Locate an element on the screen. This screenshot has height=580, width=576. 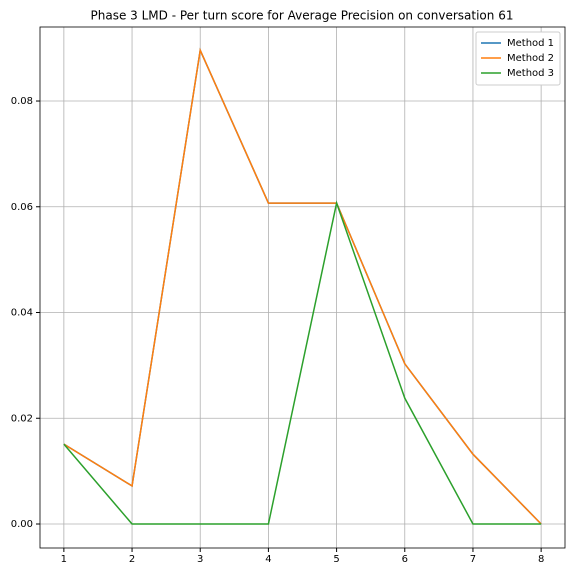
x-tick-label: 3 is located at coordinates (200, 559).